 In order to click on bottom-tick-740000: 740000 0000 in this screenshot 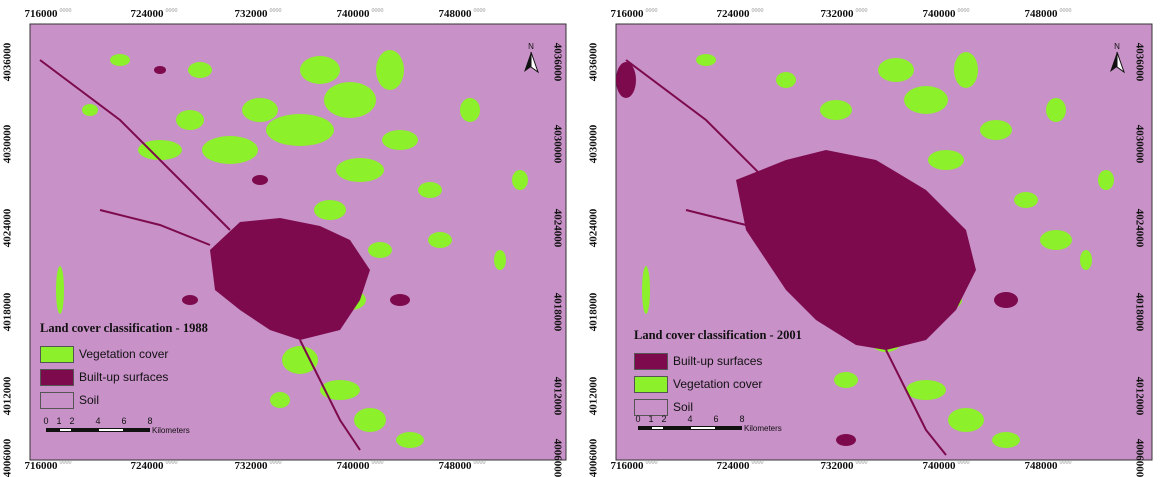, I will do `click(946, 466)`.